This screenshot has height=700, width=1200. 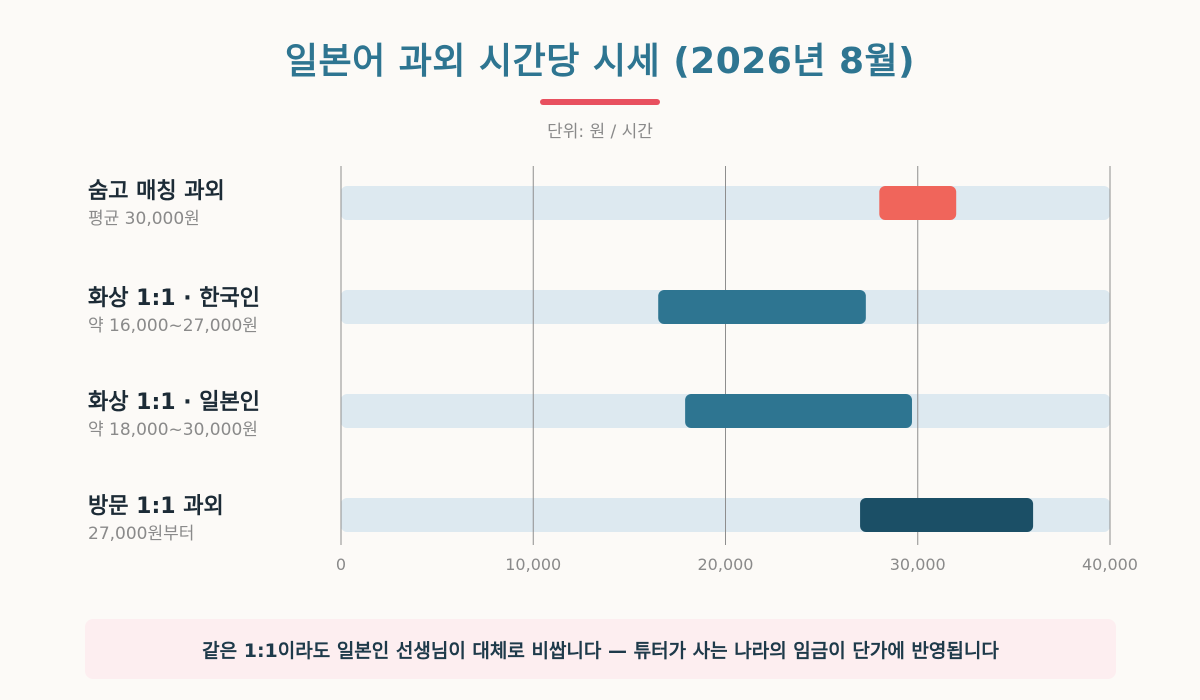 I want to click on row-detail: 약 18,000~30,000원, so click(x=173, y=430).